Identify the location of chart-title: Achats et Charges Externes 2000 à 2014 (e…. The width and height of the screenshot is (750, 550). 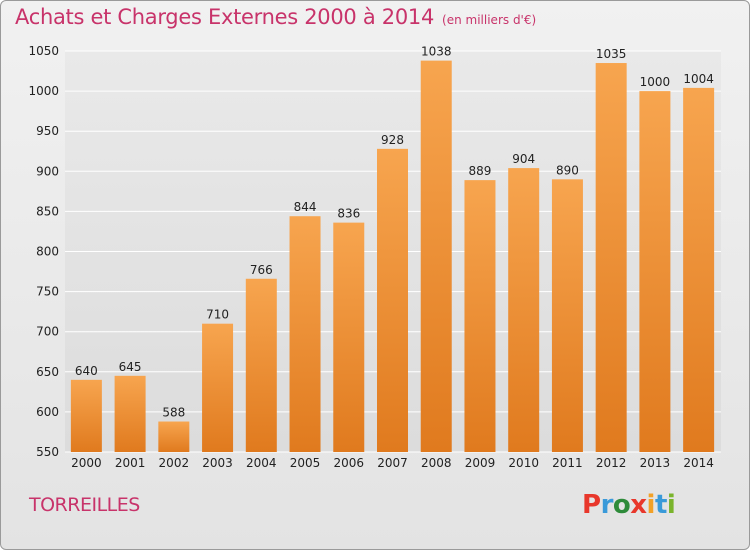
(275, 17).